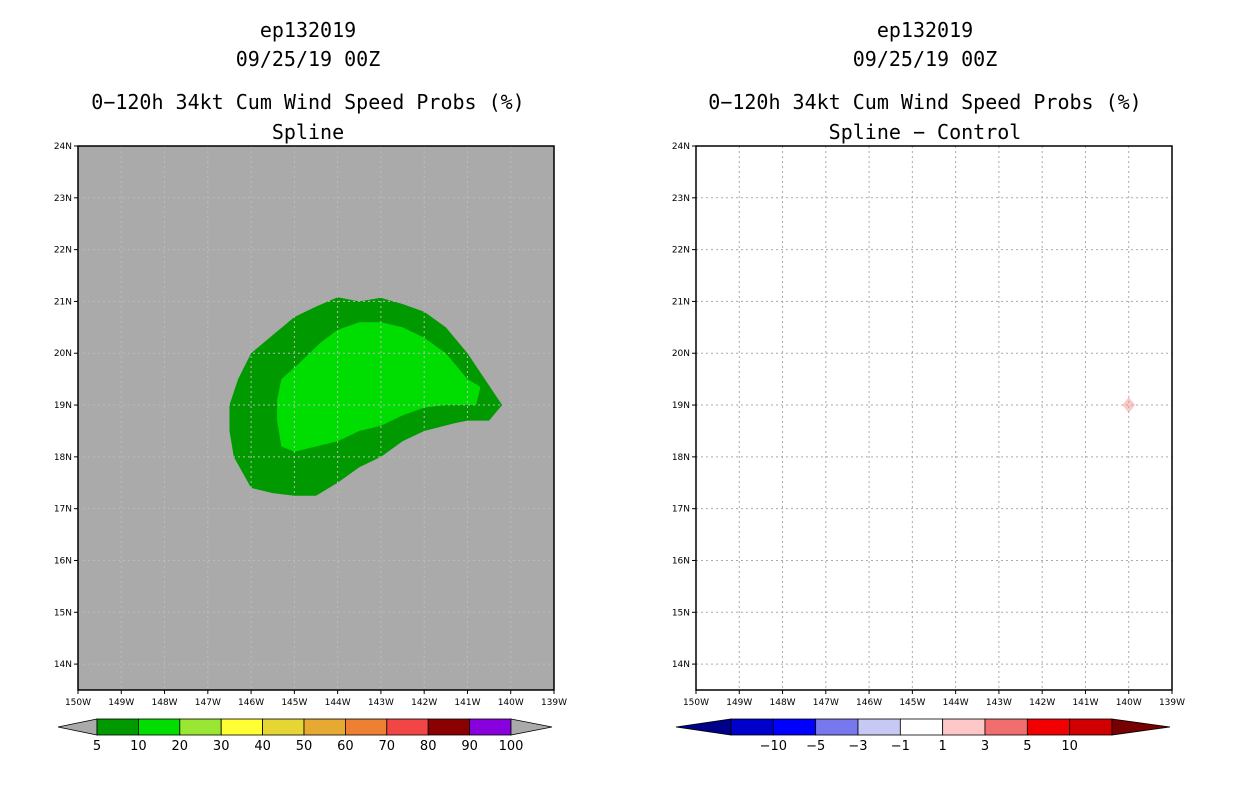 This screenshot has height=800, width=1236. Describe the element at coordinates (78, 703) in the screenshot. I see `left-x-tick-label: 150W` at that location.